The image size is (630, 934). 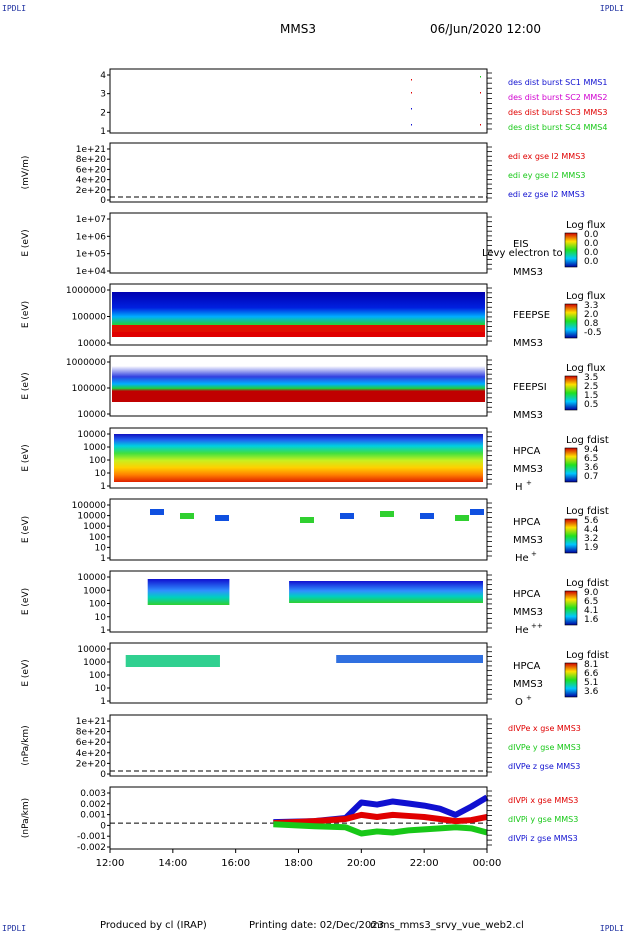 What do you see at coordinates (380, 819) in the screenshot?
I see `series-line` at bounding box center [380, 819].